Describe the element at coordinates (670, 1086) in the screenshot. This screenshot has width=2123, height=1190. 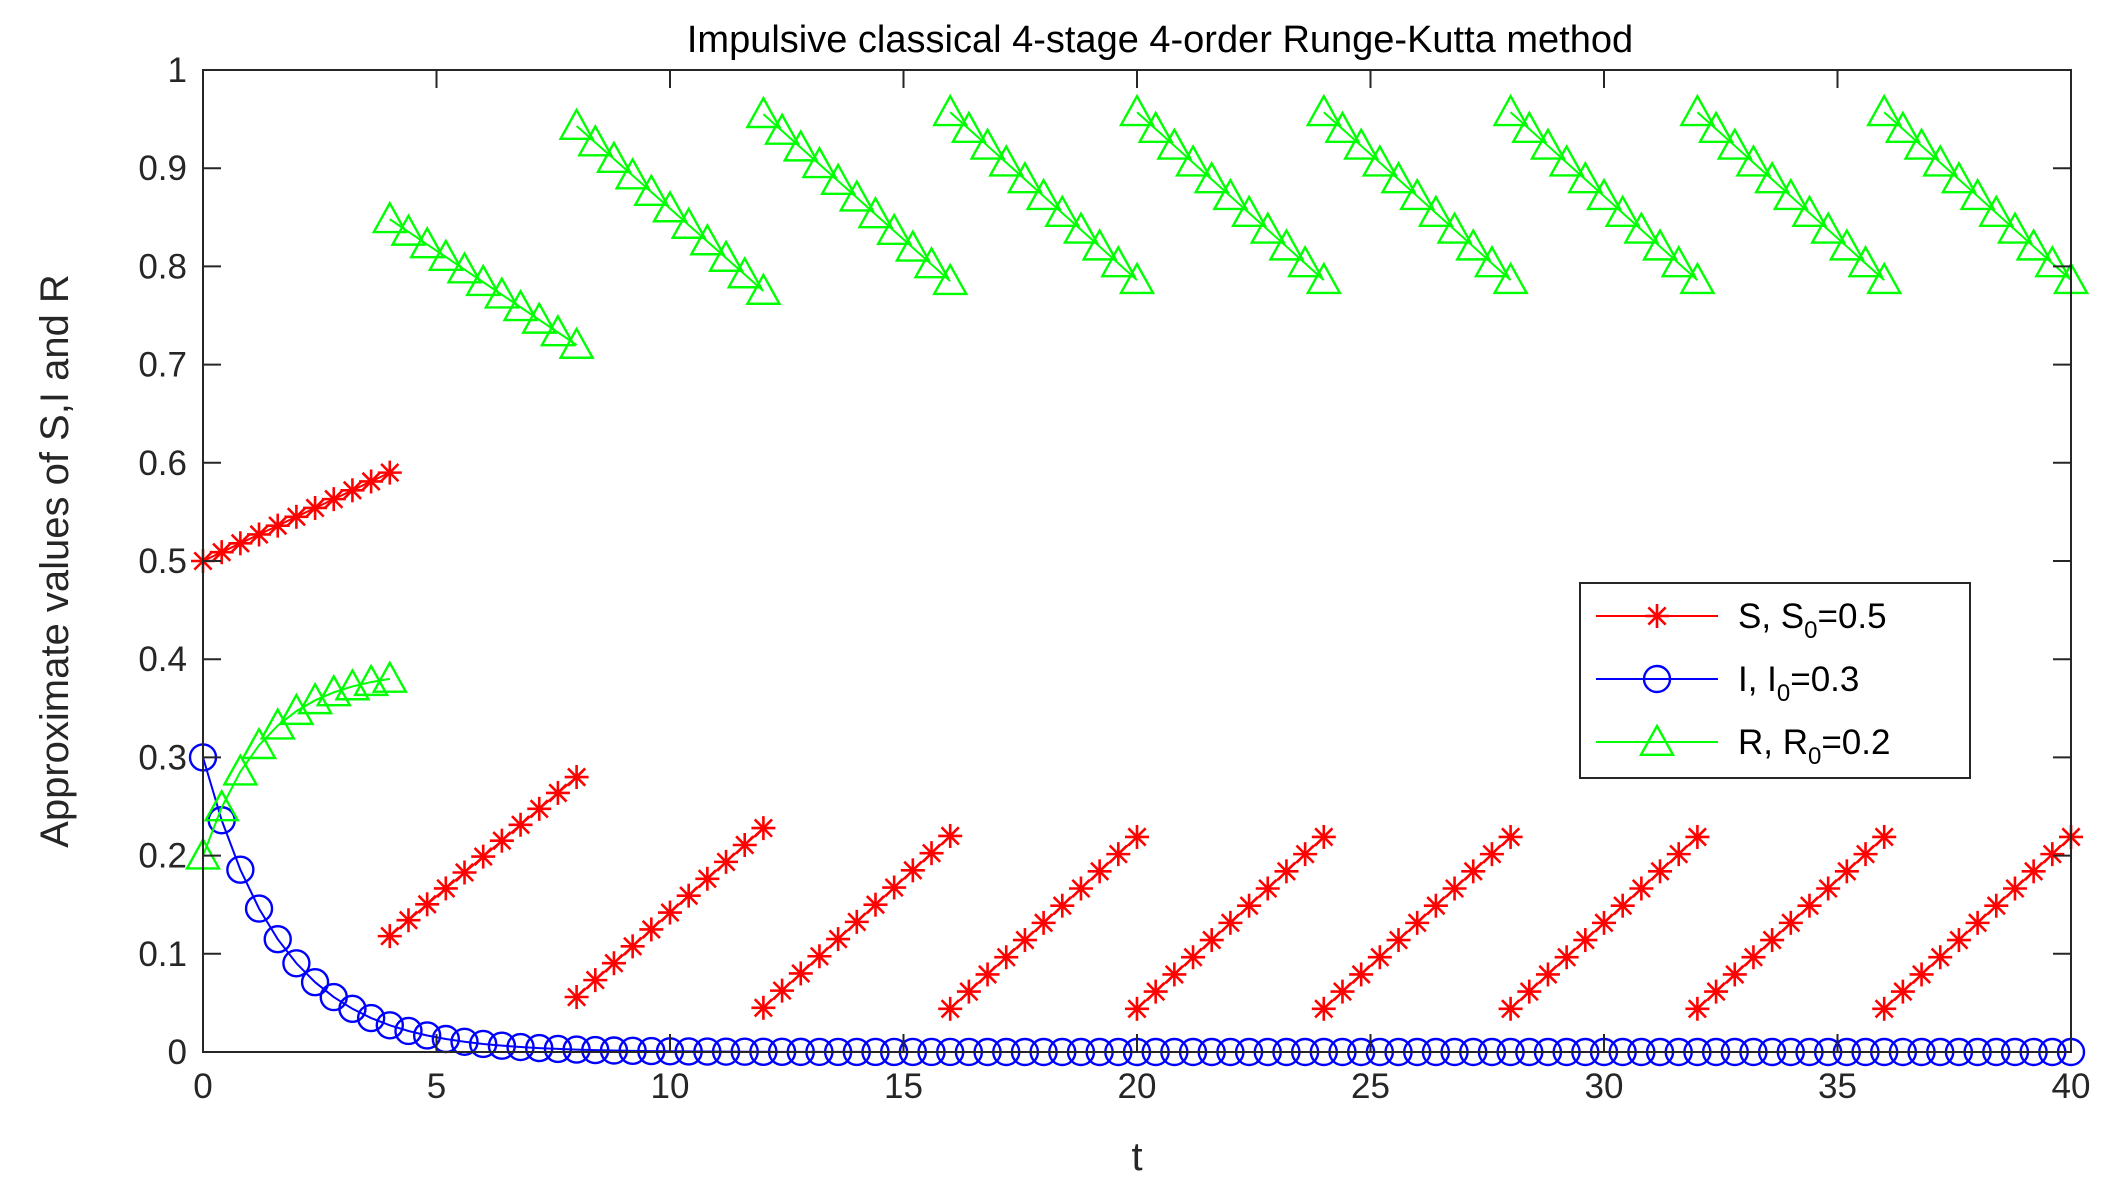
I see `x-tick-label: 10` at that location.